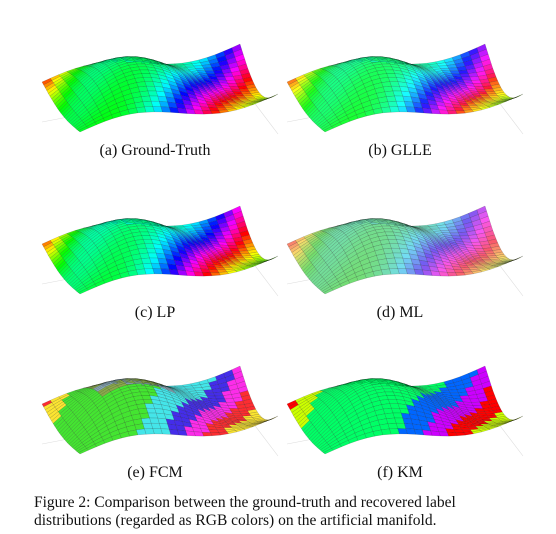 The width and height of the screenshot is (556, 534). What do you see at coordinates (400, 472) in the screenshot?
I see `panel-caption-km: (f) KM` at bounding box center [400, 472].